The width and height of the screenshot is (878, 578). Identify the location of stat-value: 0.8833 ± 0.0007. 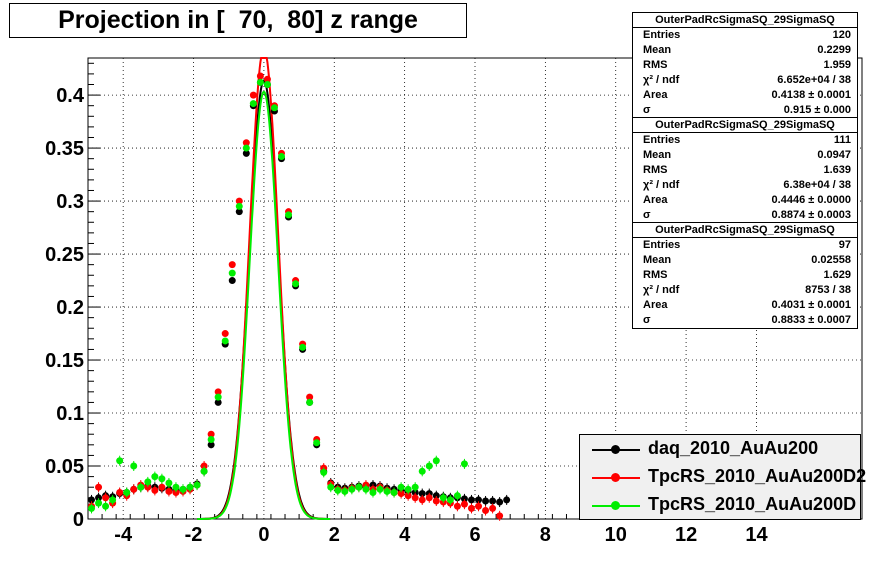
(811, 320).